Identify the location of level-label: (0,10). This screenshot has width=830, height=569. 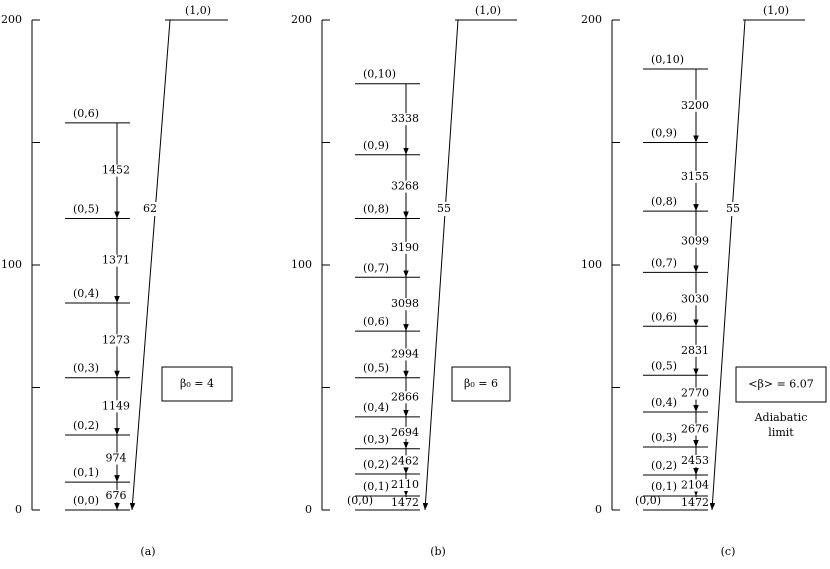
(379, 74).